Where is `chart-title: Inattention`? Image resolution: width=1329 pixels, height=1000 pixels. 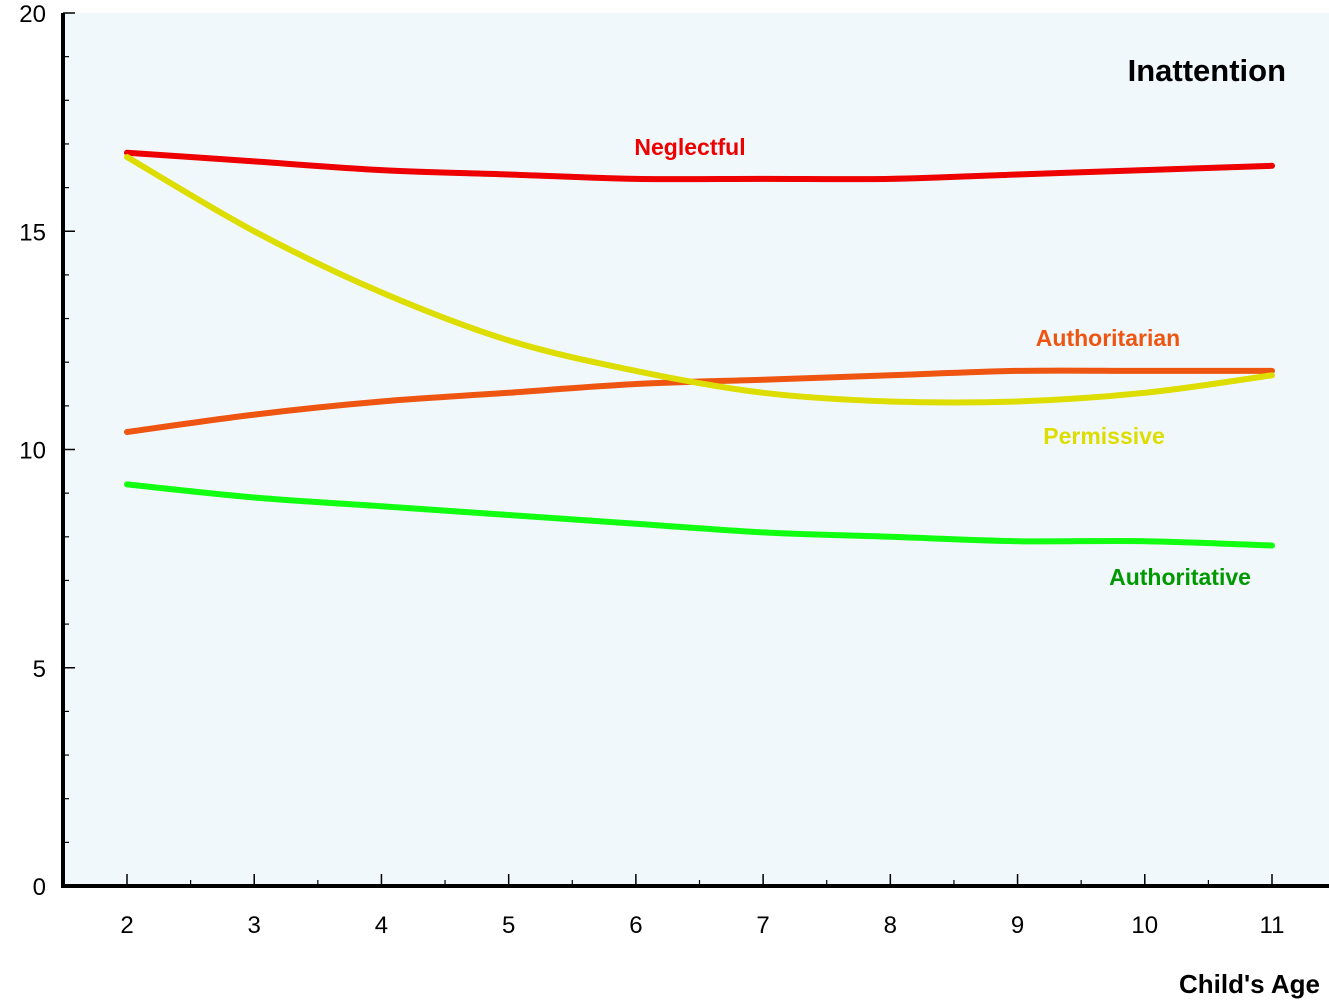
chart-title: Inattention is located at coordinates (1207, 70).